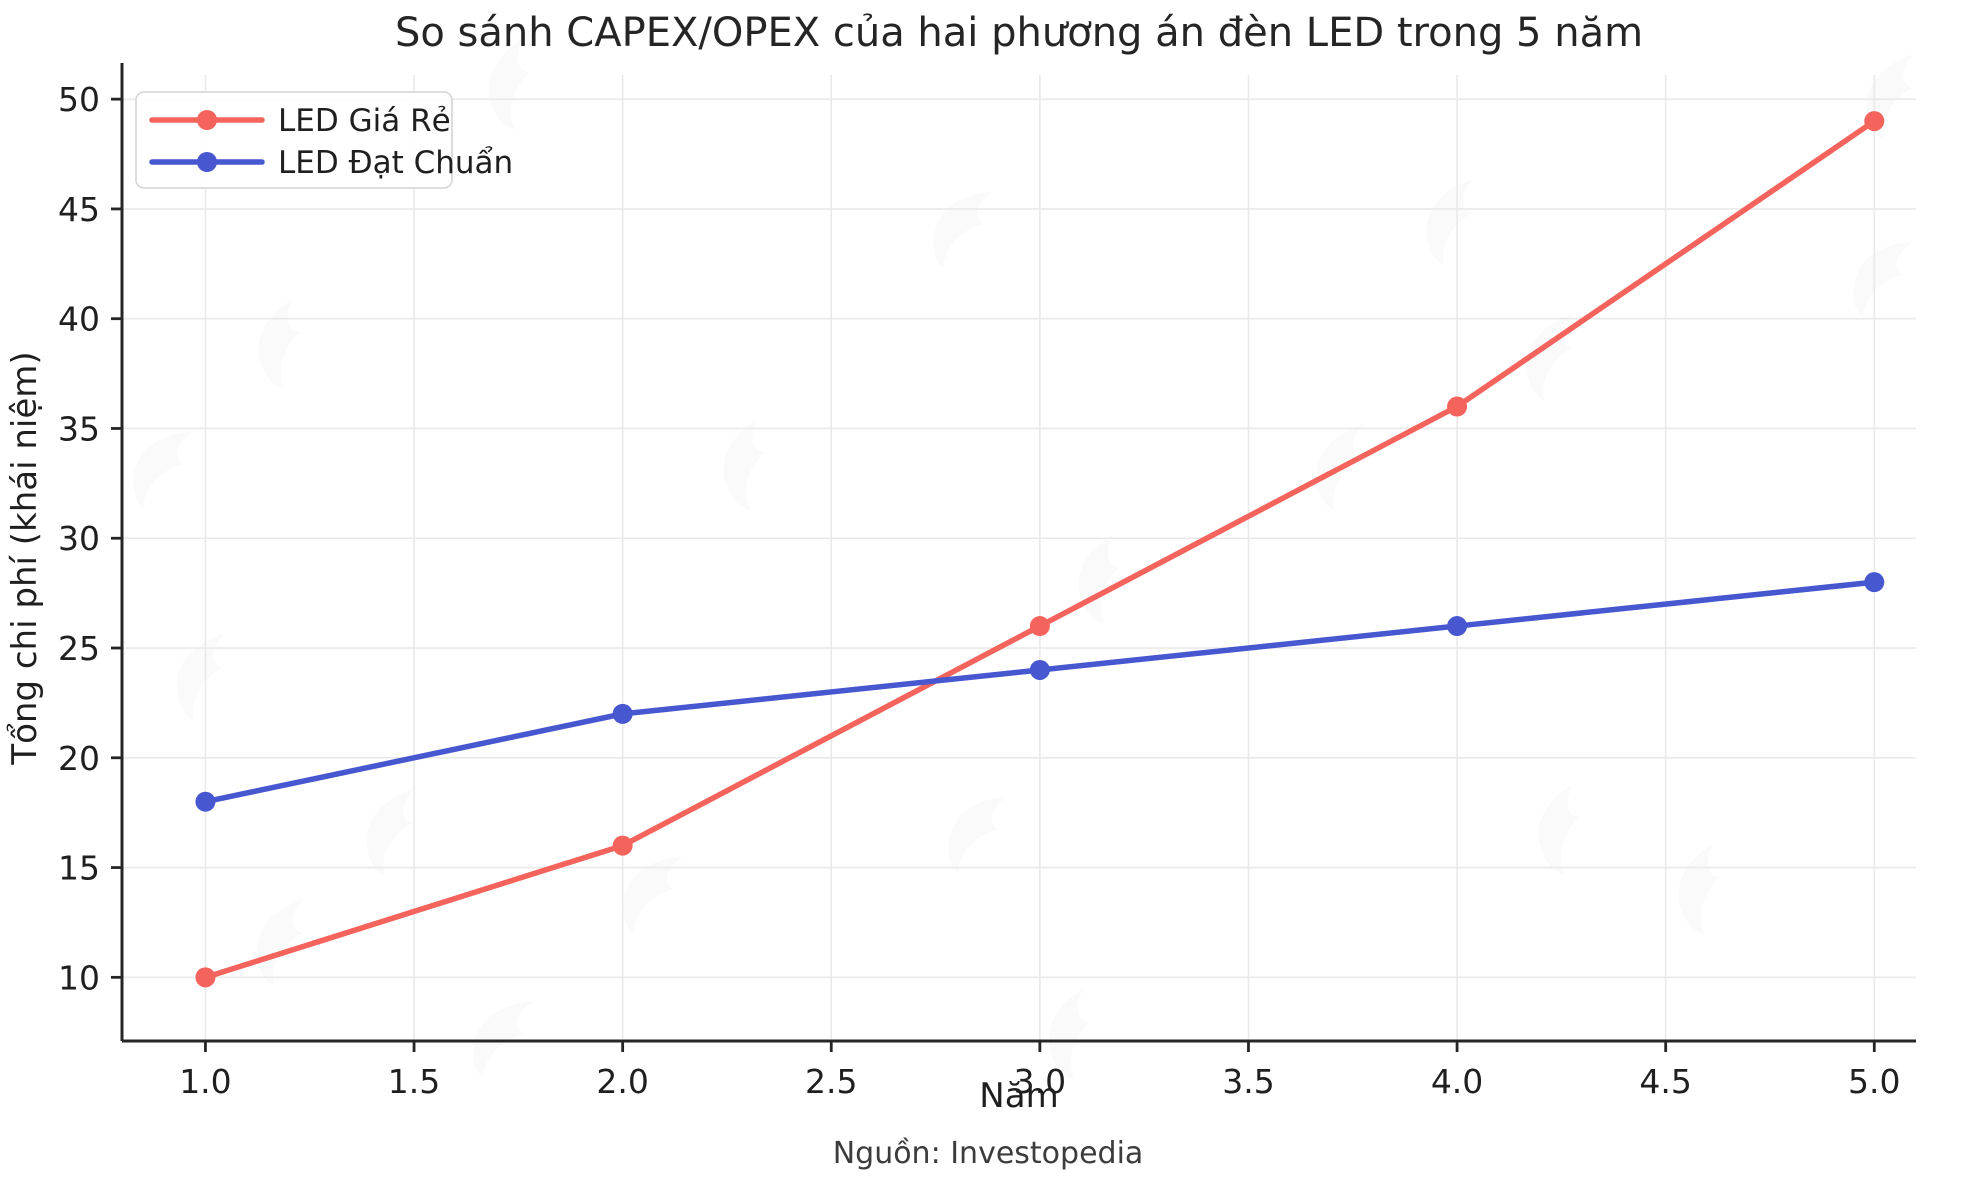 This screenshot has height=1190, width=1977. I want to click on legend-entry-1: LED Đạt Chuẩn, so click(331, 163).